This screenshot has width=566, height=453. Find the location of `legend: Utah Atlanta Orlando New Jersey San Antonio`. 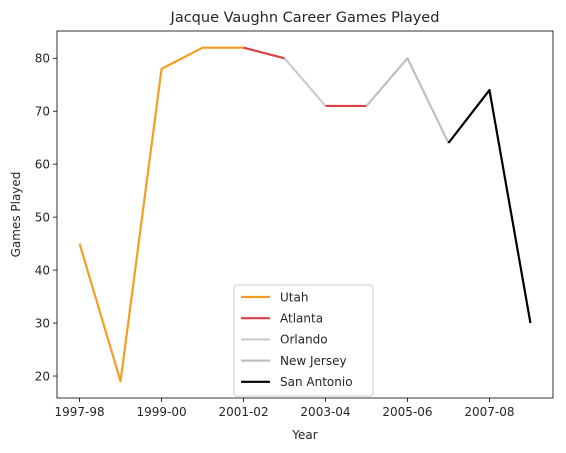

legend: Utah Atlanta Orlando New Jersey San Antonio is located at coordinates (303, 340).